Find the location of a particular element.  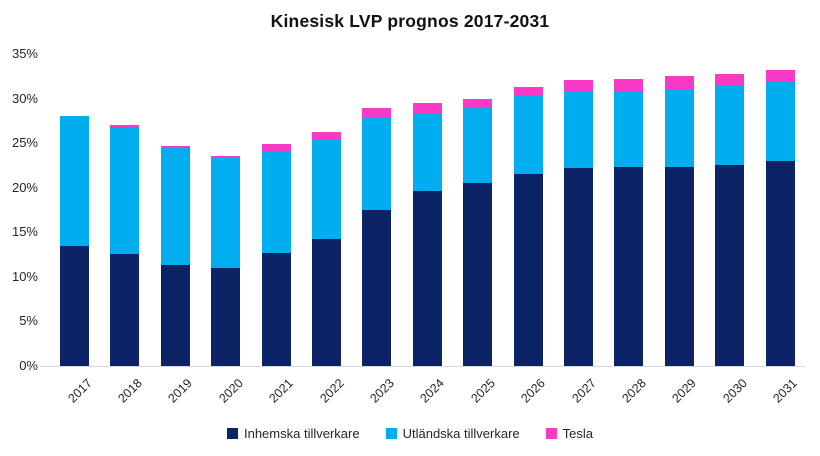

legend-label: Tesla is located at coordinates (577, 433).